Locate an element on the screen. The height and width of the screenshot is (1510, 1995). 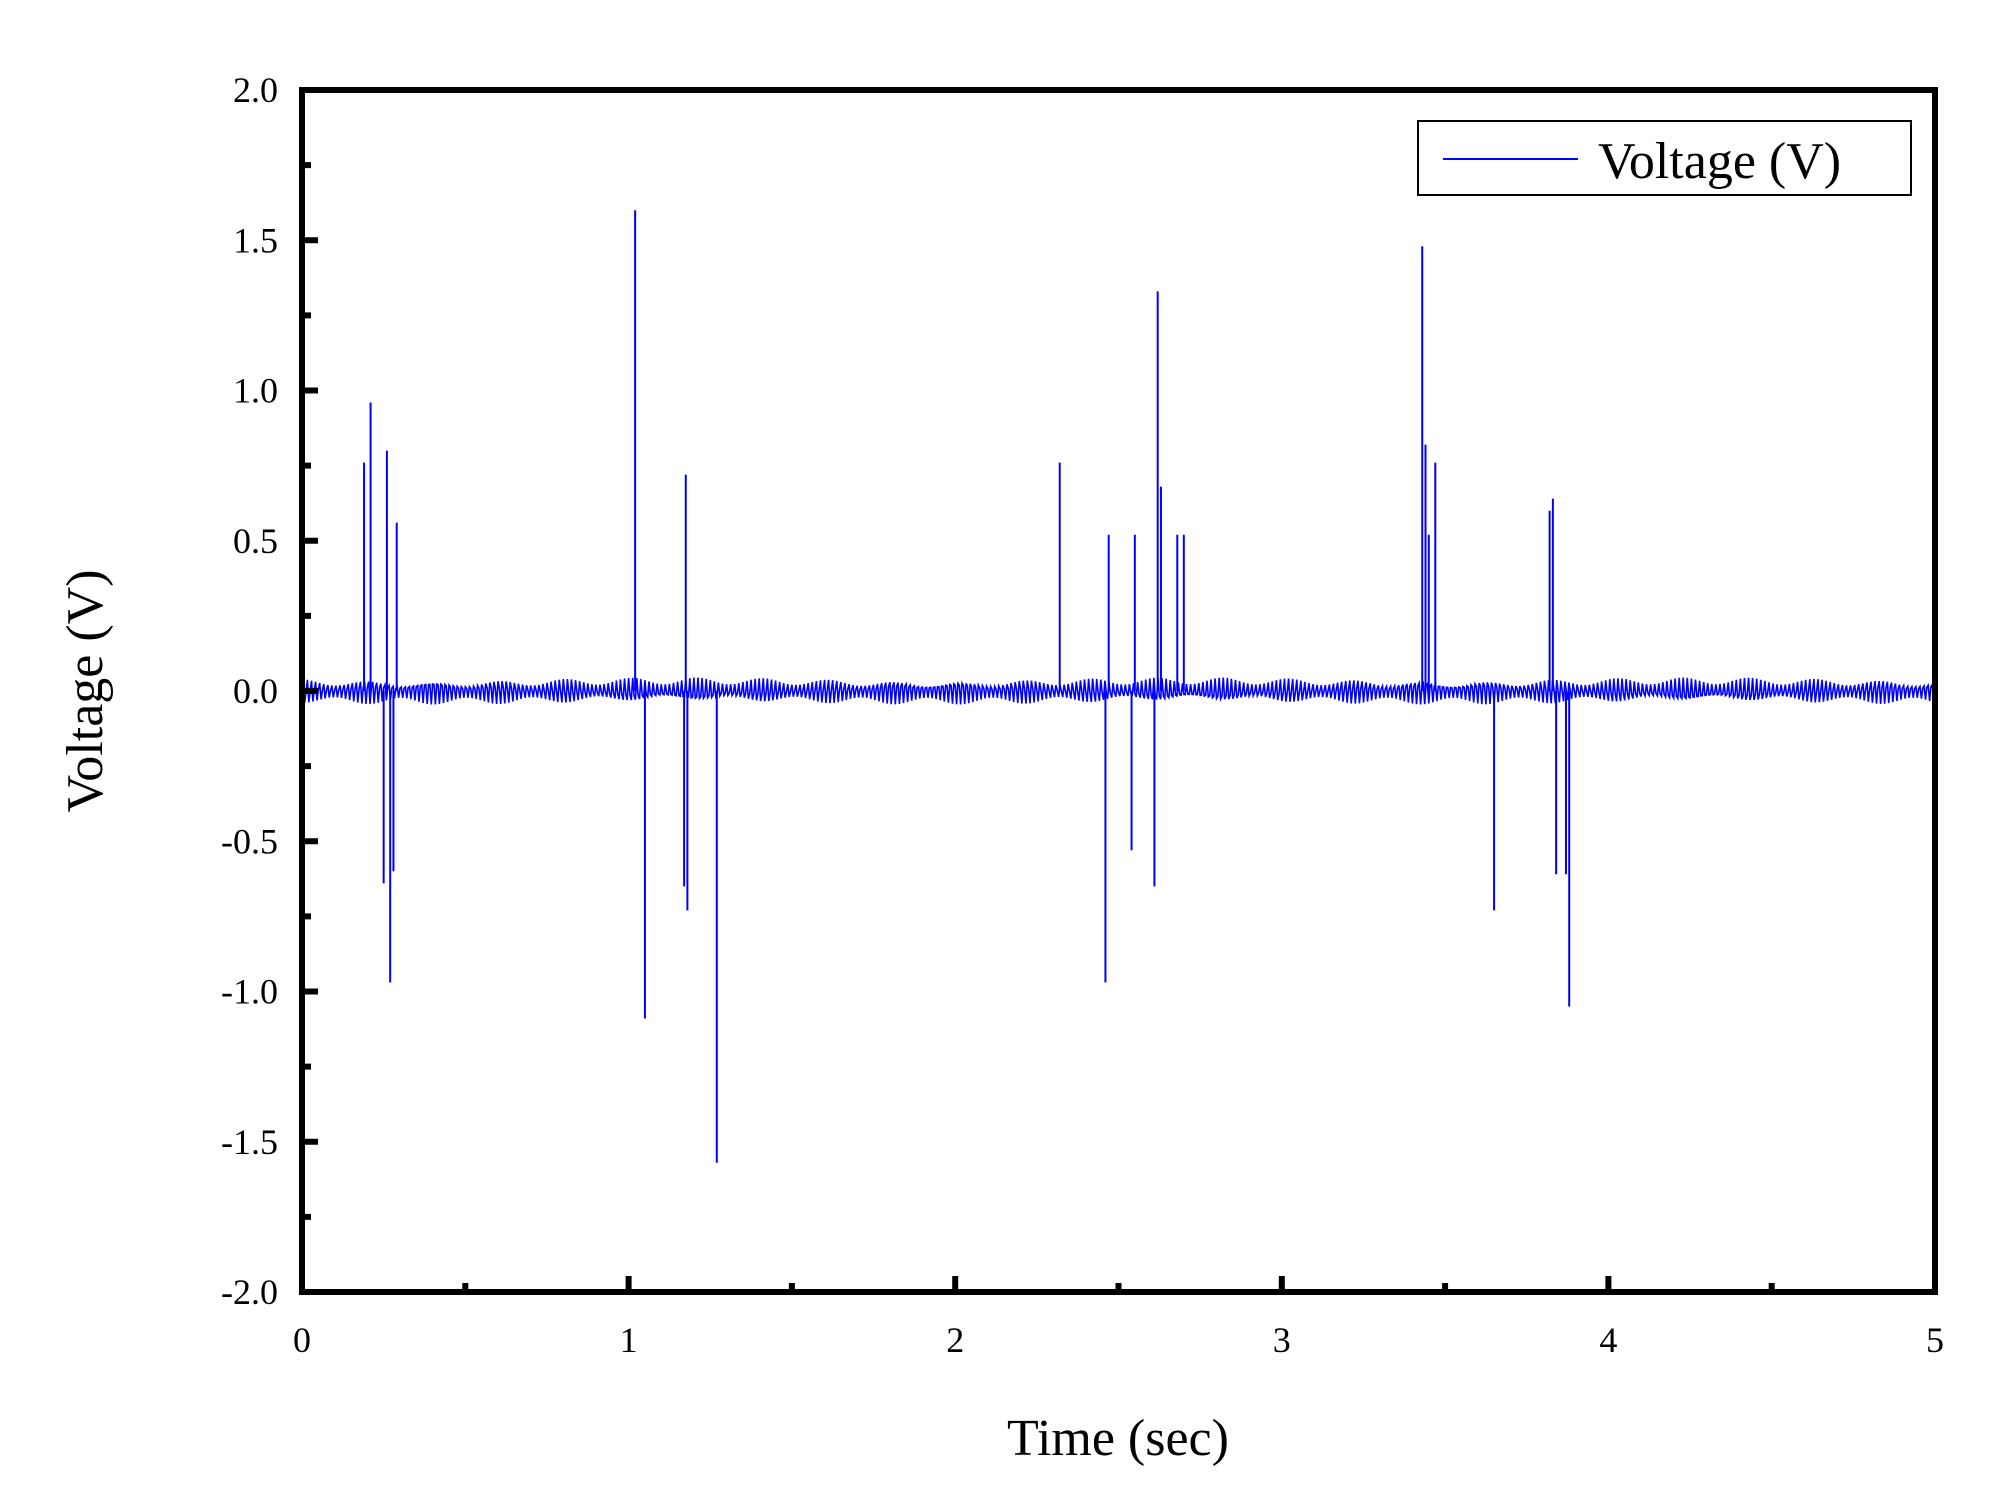
x-tick-label: 2 is located at coordinates (955, 1340).